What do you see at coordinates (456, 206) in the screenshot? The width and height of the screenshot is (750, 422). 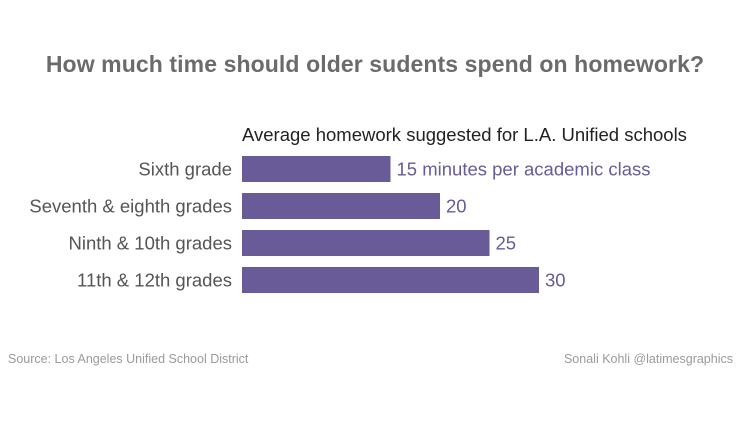 I see `data-label: 20` at bounding box center [456, 206].